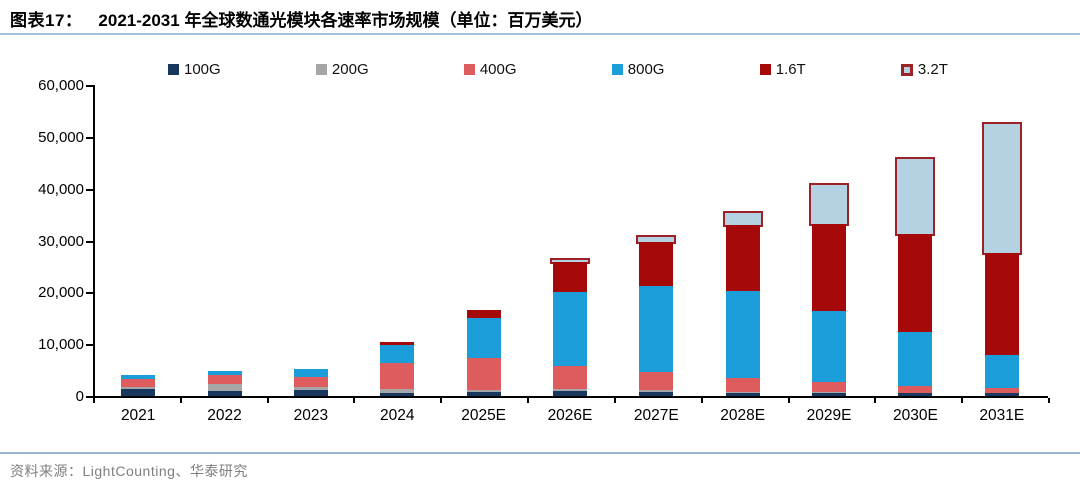 This screenshot has width=1080, height=483. I want to click on legend-item-400G: 400G, so click(490, 69).